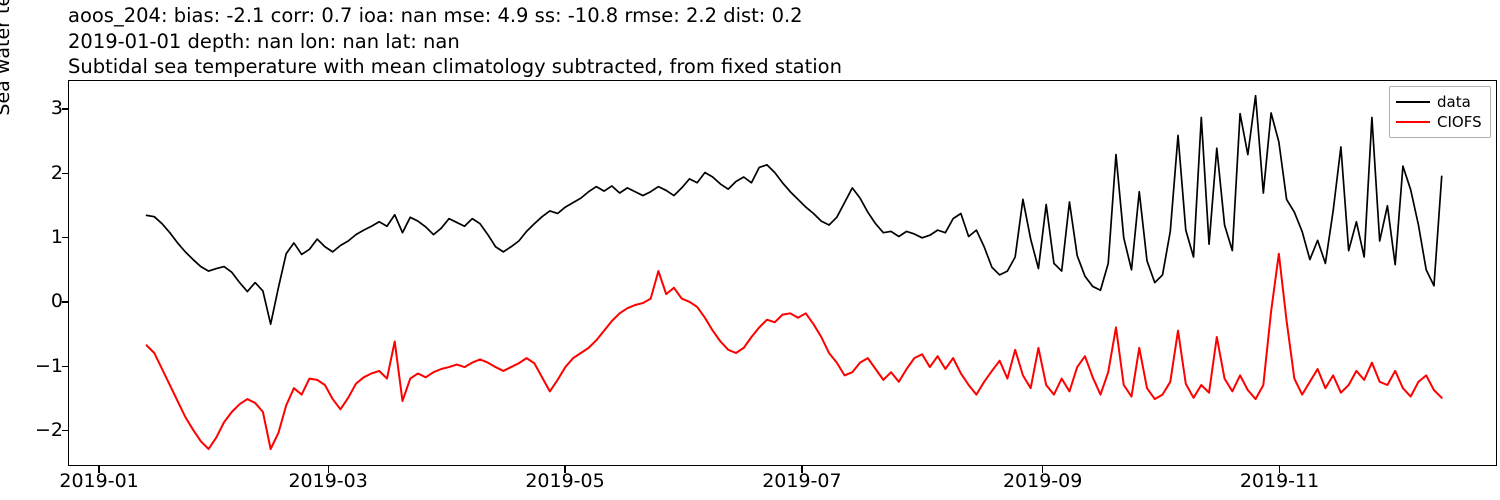 The width and height of the screenshot is (1500, 500). I want to click on legend-entry: CIOFS, so click(1440, 122).